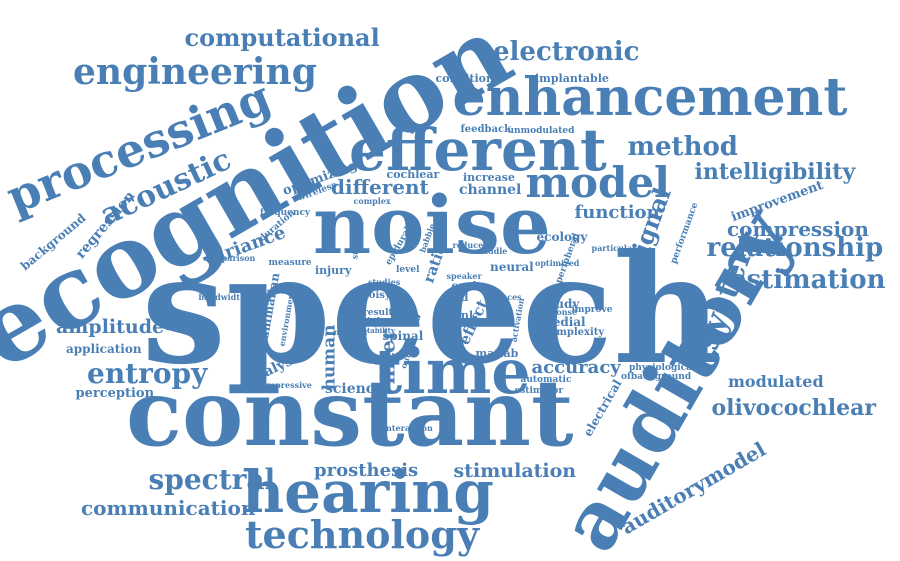 Image resolution: width=900 pixels, height=561 pixels. What do you see at coordinates (378, 312) in the screenshot?
I see `word-result: result` at bounding box center [378, 312].